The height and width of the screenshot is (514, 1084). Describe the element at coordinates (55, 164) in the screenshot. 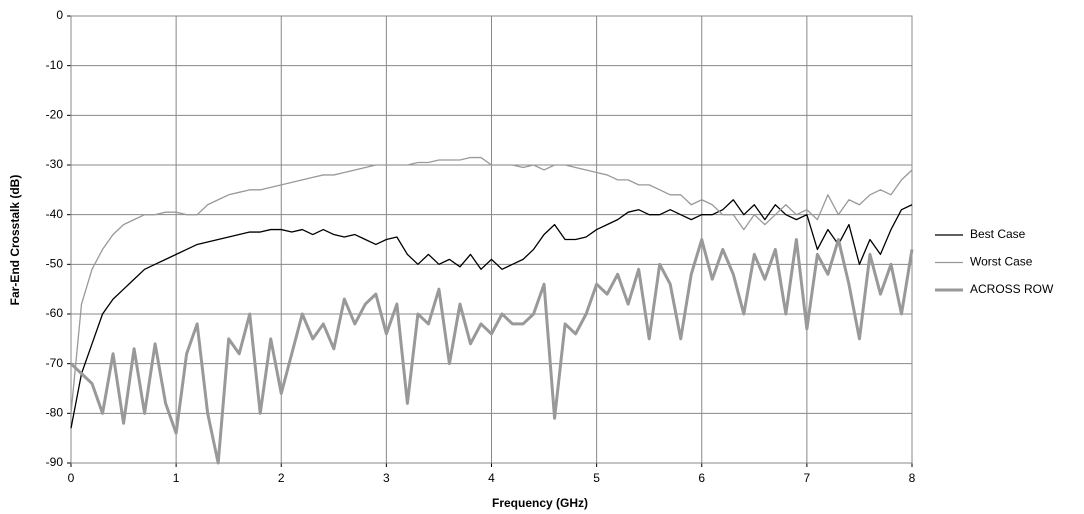

I see `y-tick-label: -30` at that location.